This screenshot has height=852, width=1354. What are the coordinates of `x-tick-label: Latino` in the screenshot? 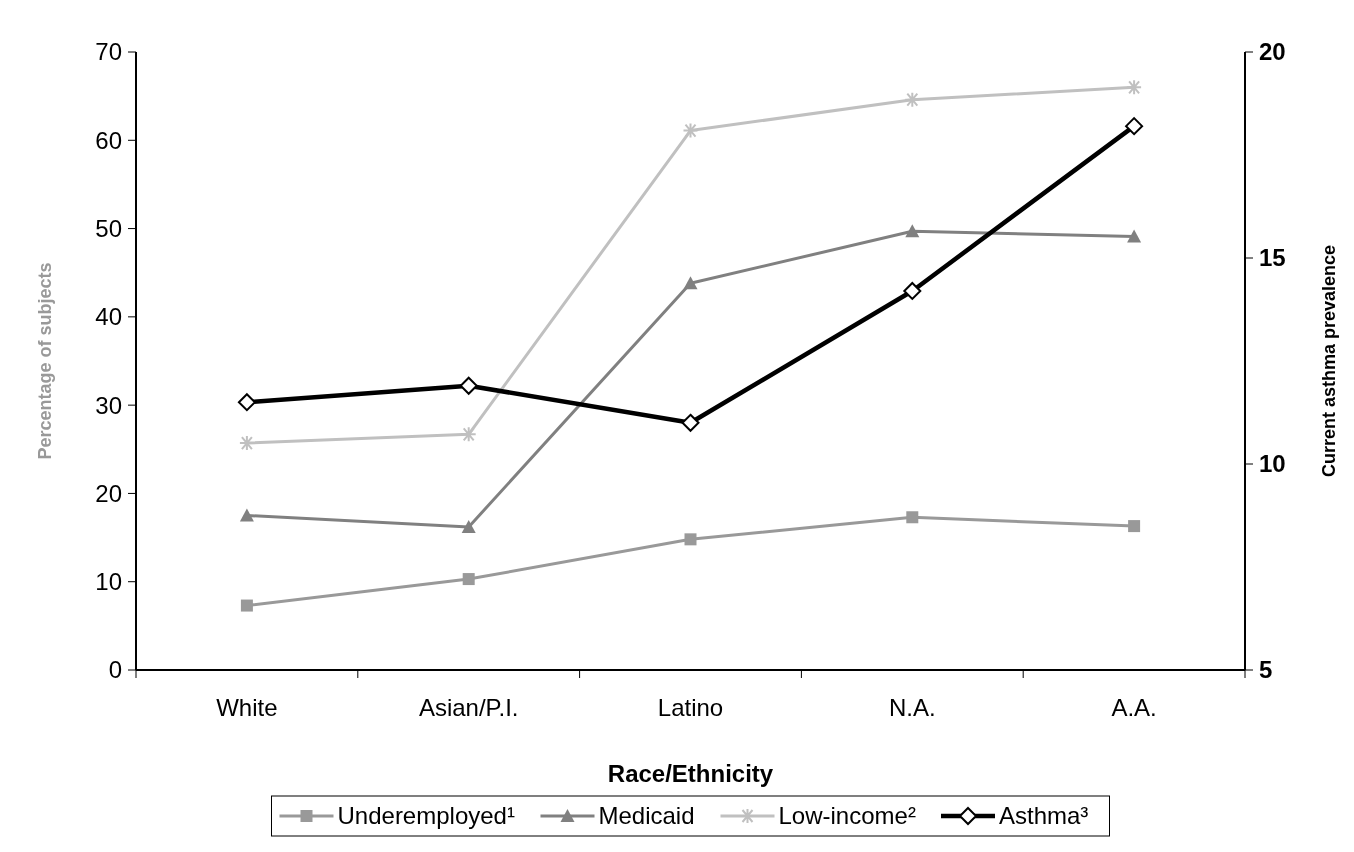 It's located at (690, 707).